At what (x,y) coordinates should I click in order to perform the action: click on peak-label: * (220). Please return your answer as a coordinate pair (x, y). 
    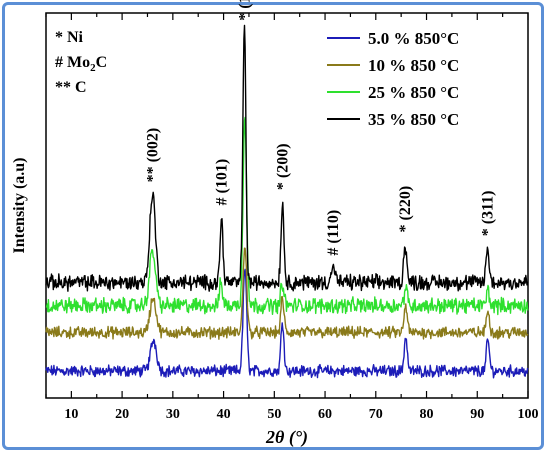
    Looking at the image, I should click on (405, 209).